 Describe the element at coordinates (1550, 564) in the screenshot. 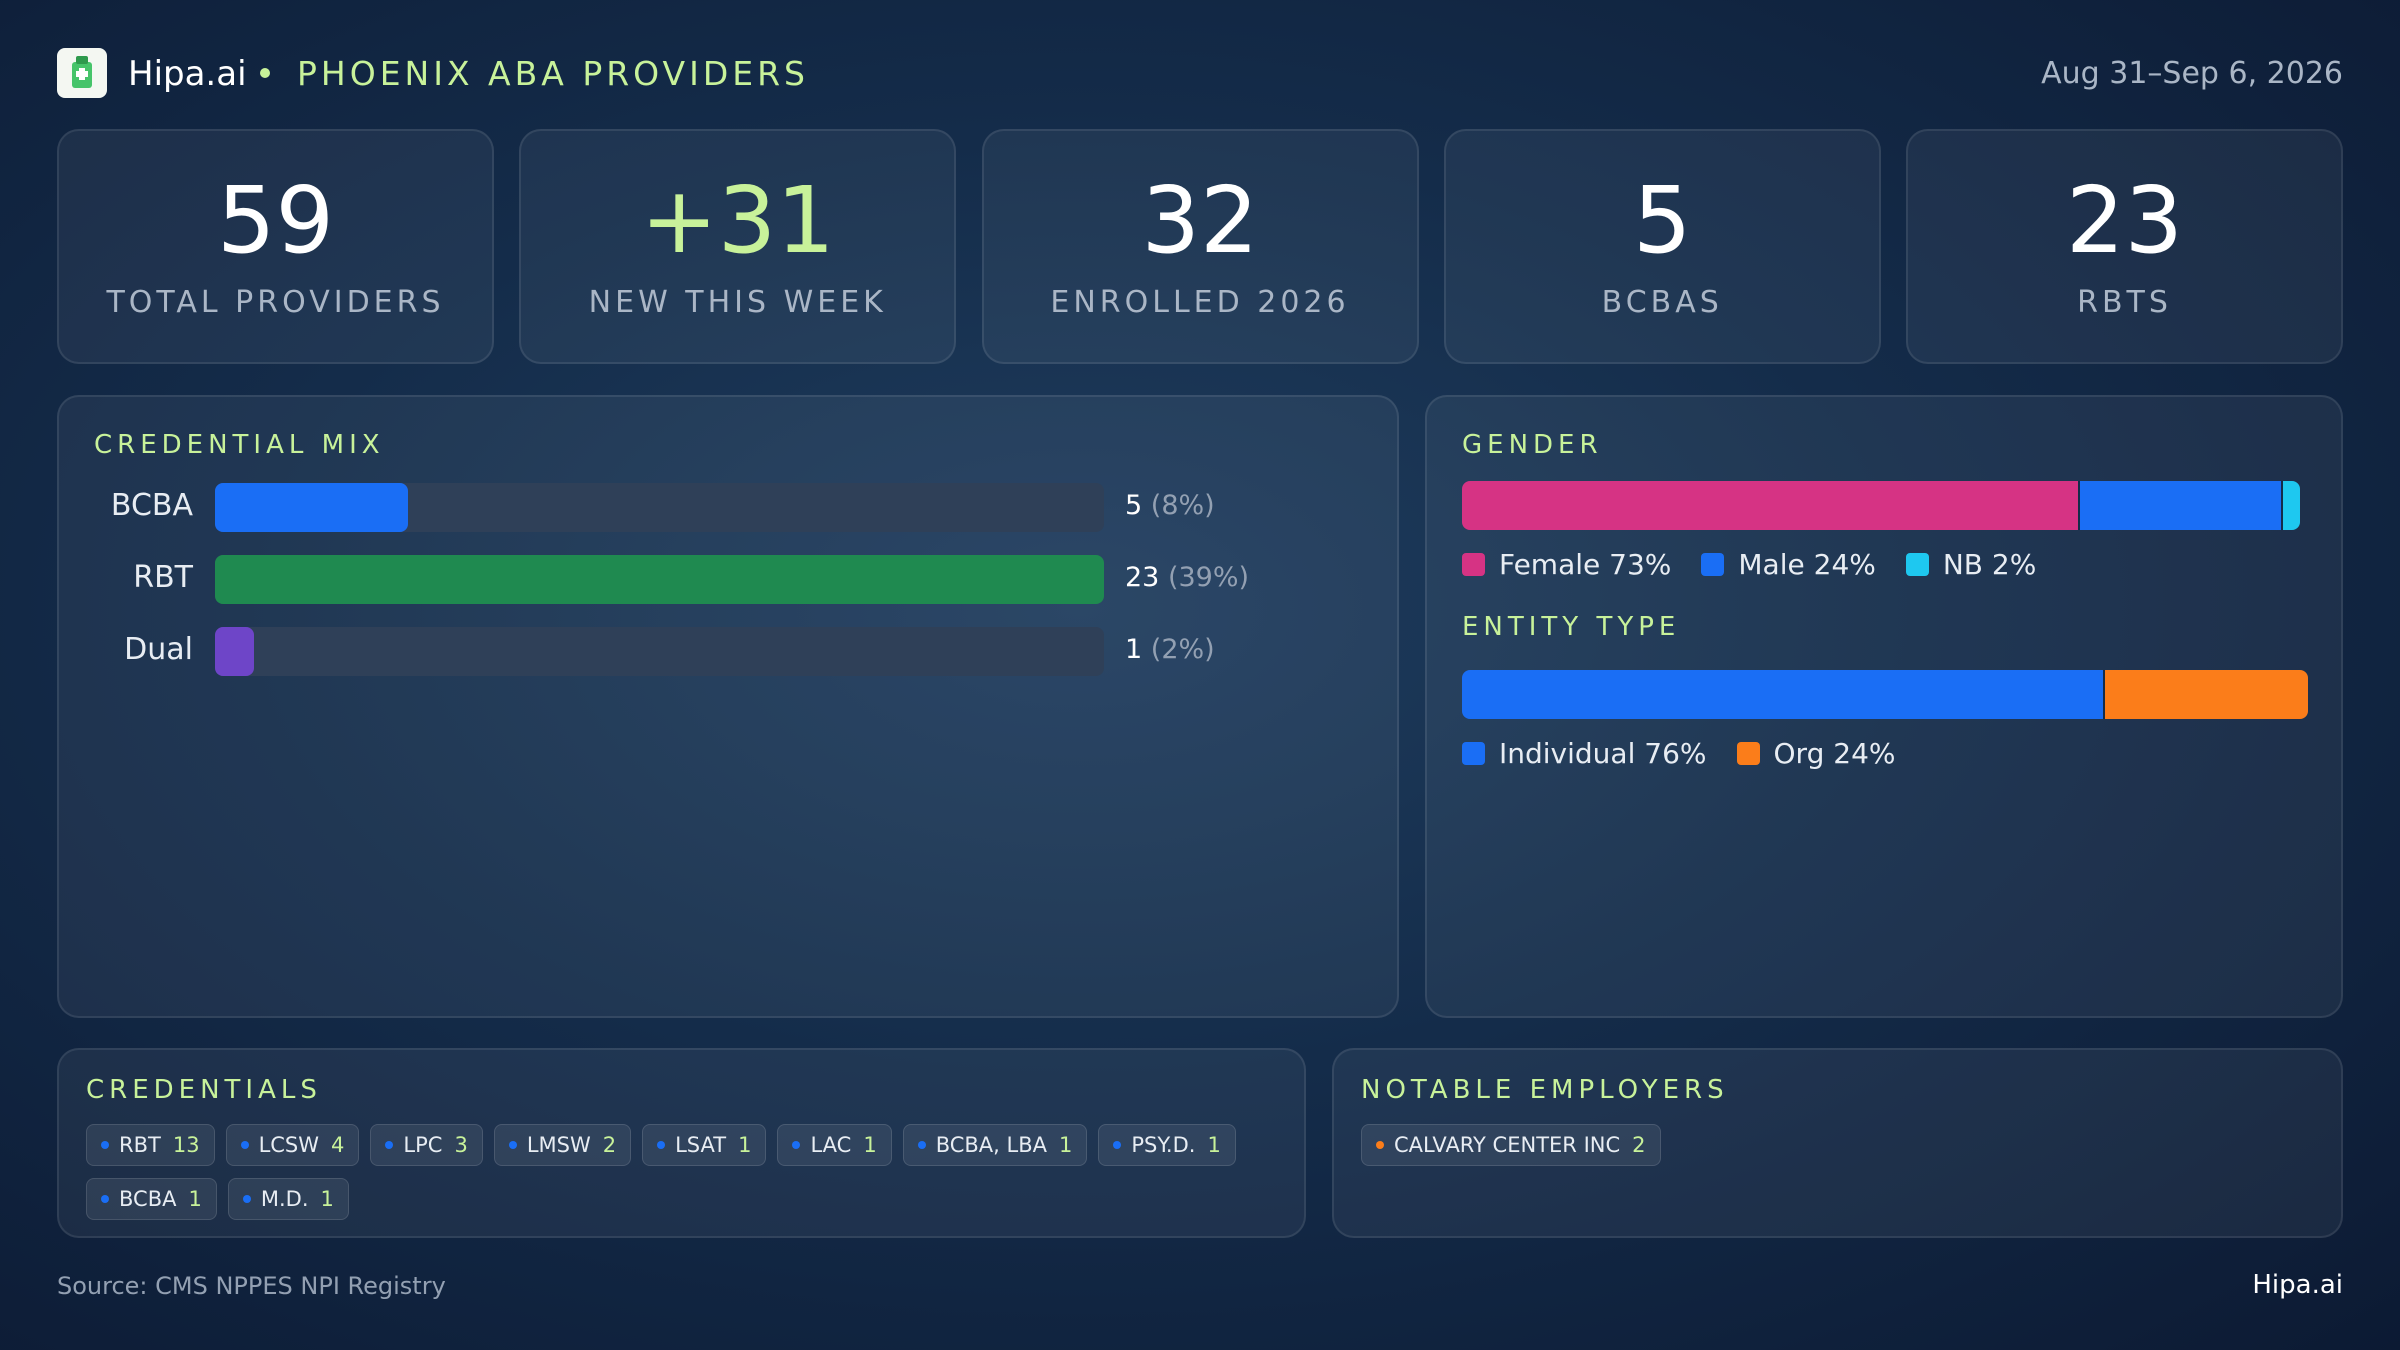

I see `legend-name: Female` at that location.